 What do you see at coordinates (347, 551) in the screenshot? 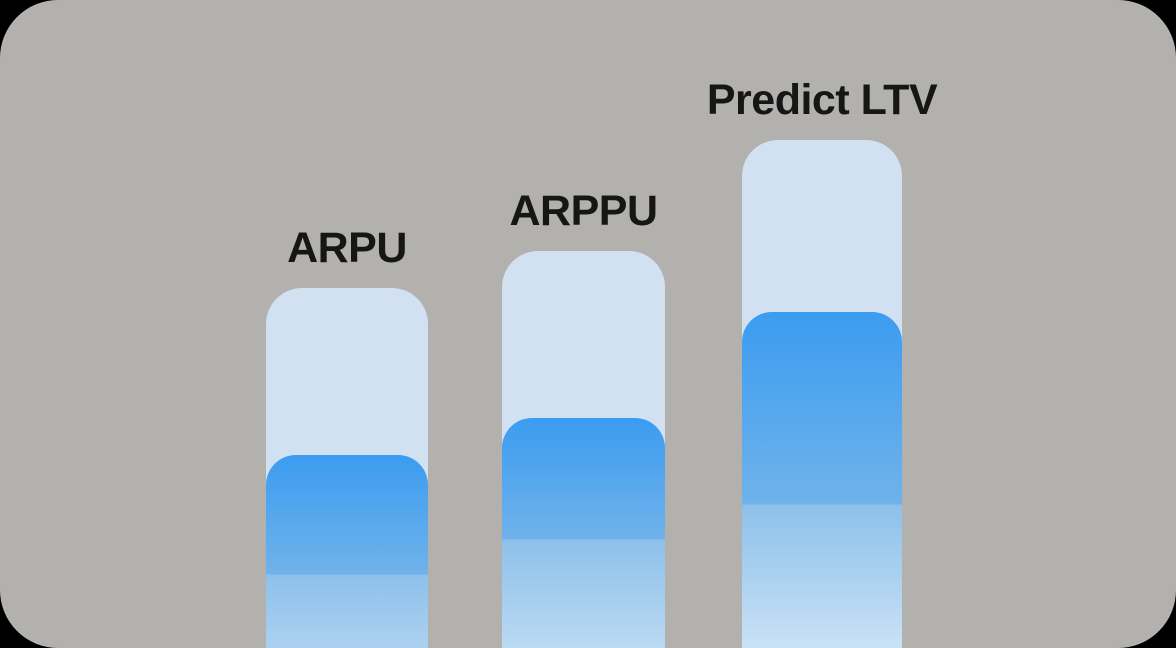
I see `bar-fill-arpu` at bounding box center [347, 551].